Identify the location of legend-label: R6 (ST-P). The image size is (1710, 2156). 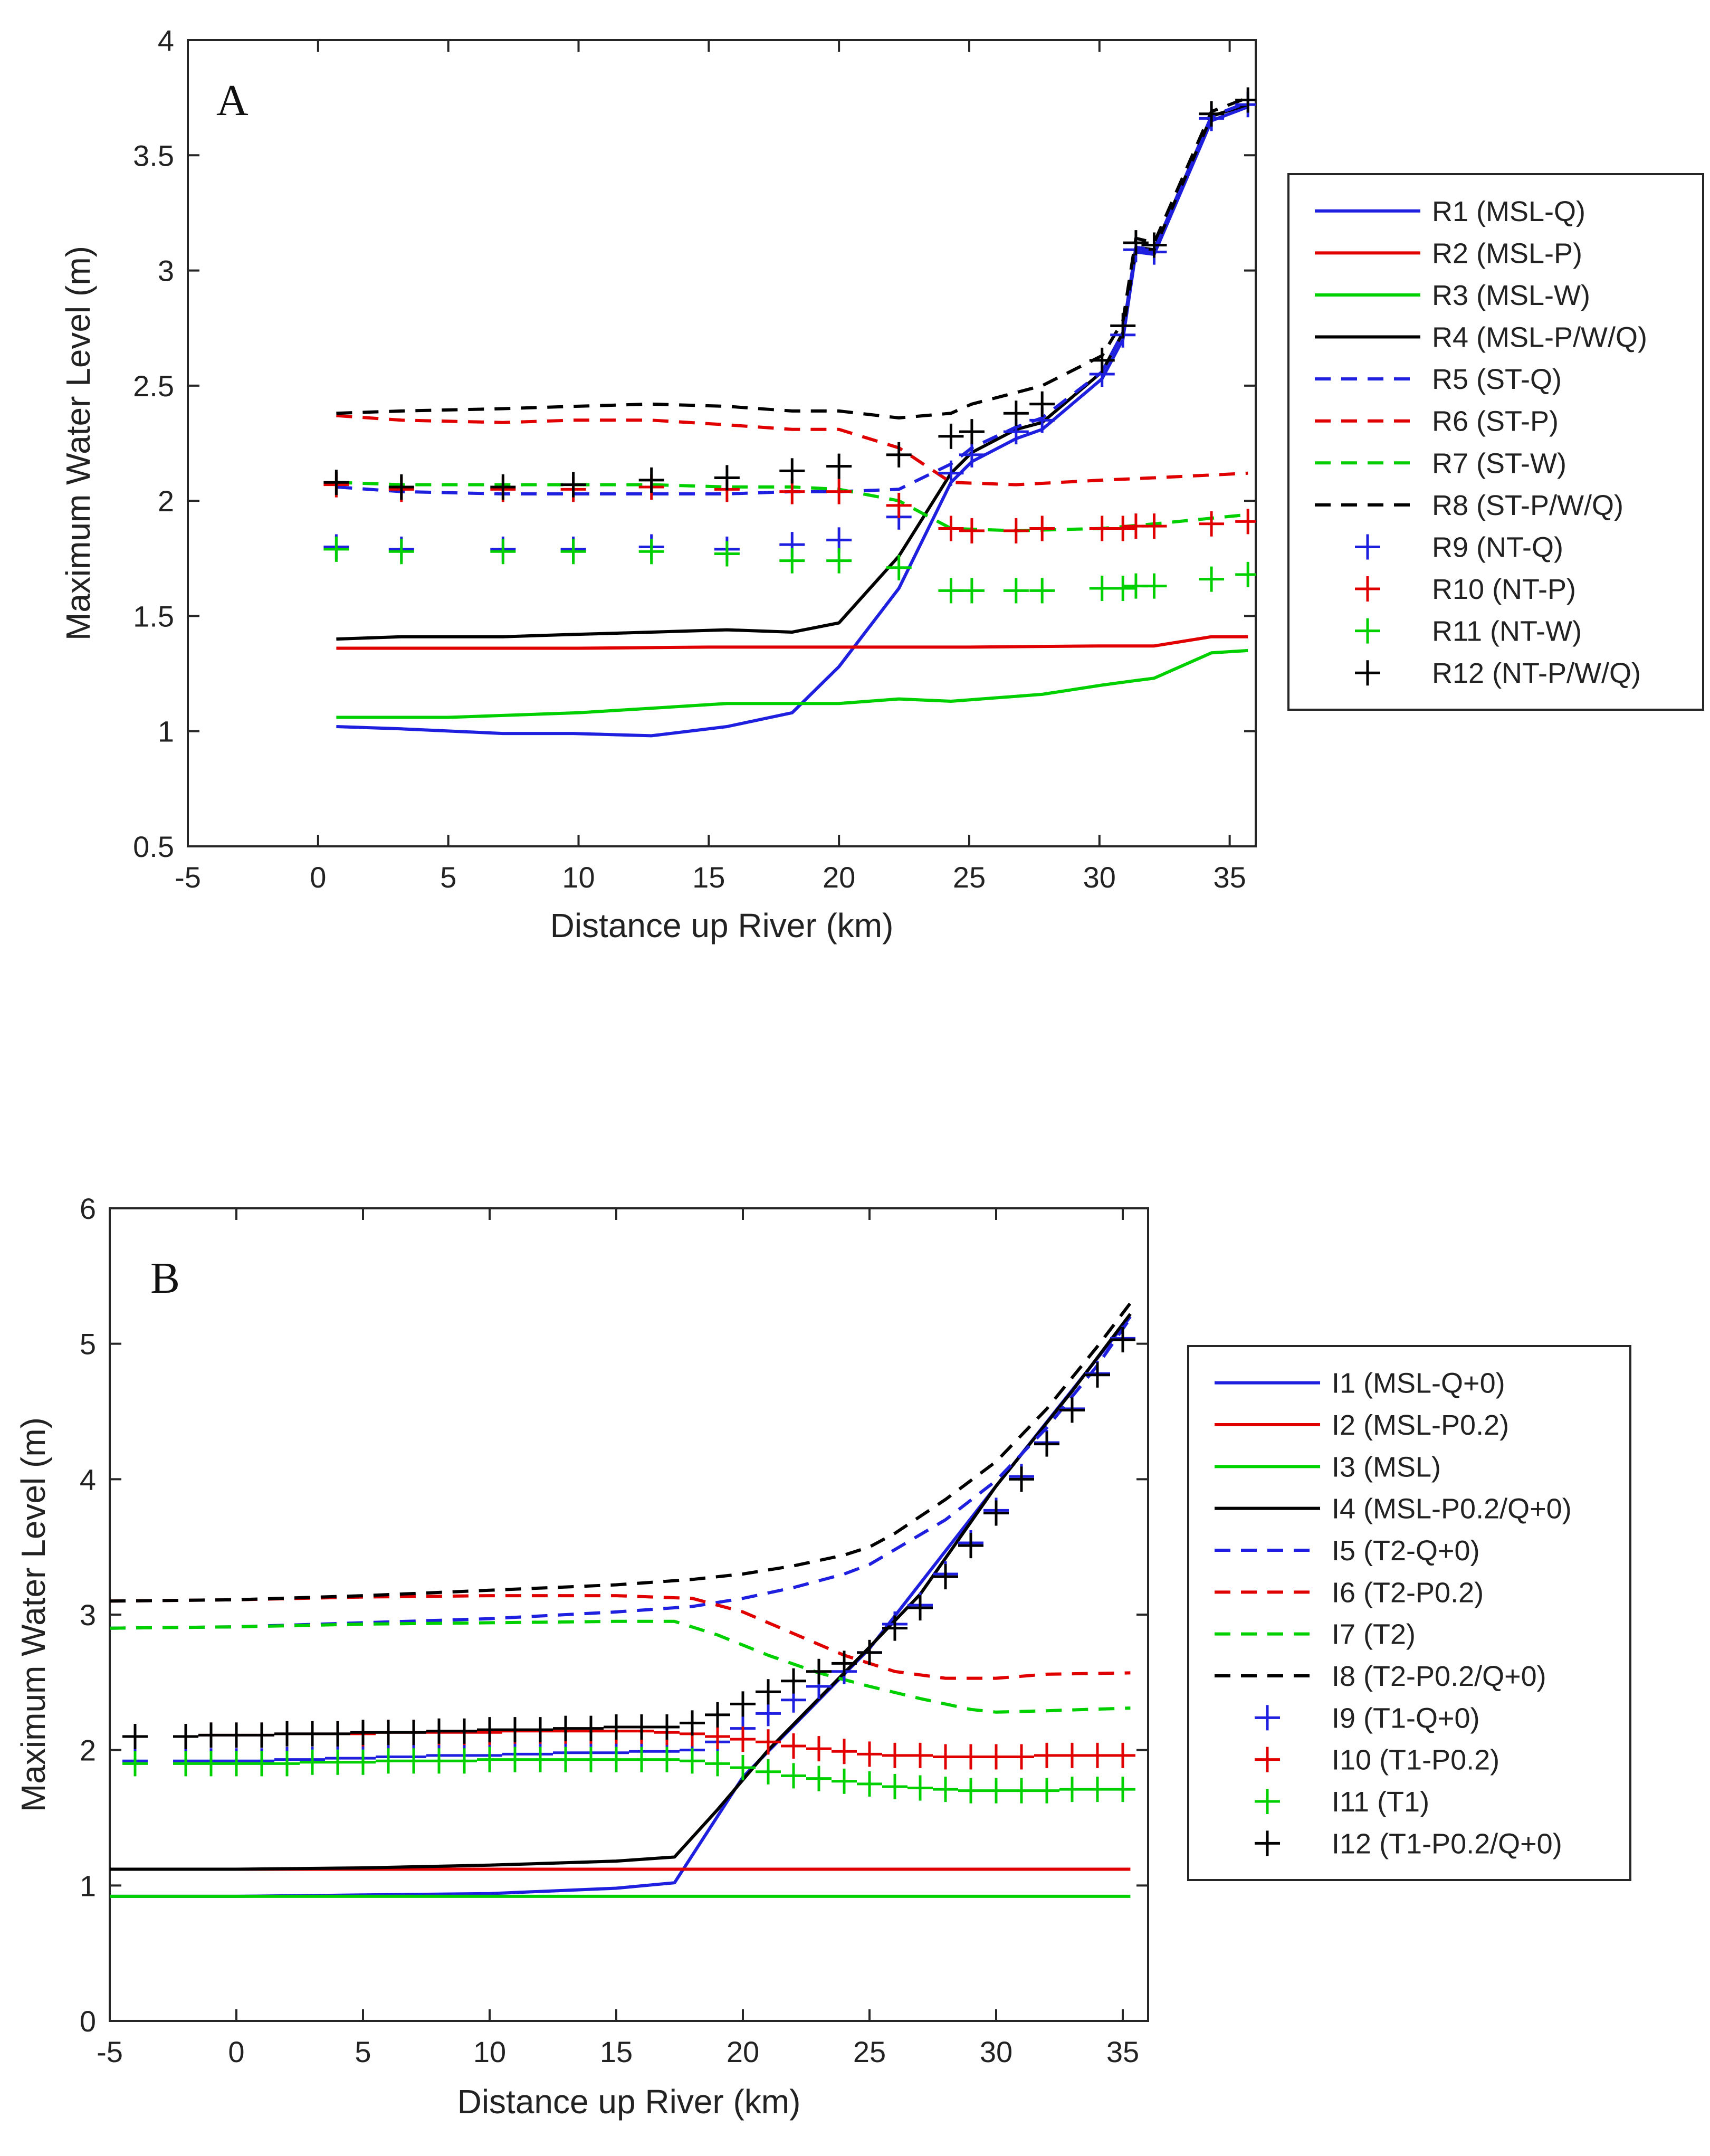
(1495, 421).